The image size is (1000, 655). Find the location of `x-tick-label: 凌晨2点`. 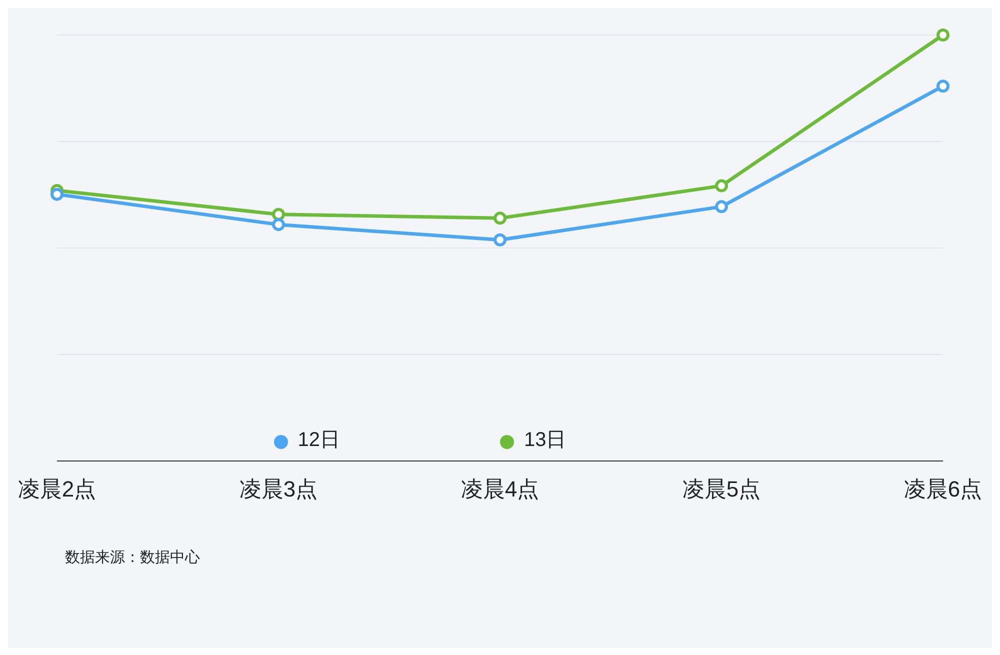

x-tick-label: 凌晨2点 is located at coordinates (57, 489).